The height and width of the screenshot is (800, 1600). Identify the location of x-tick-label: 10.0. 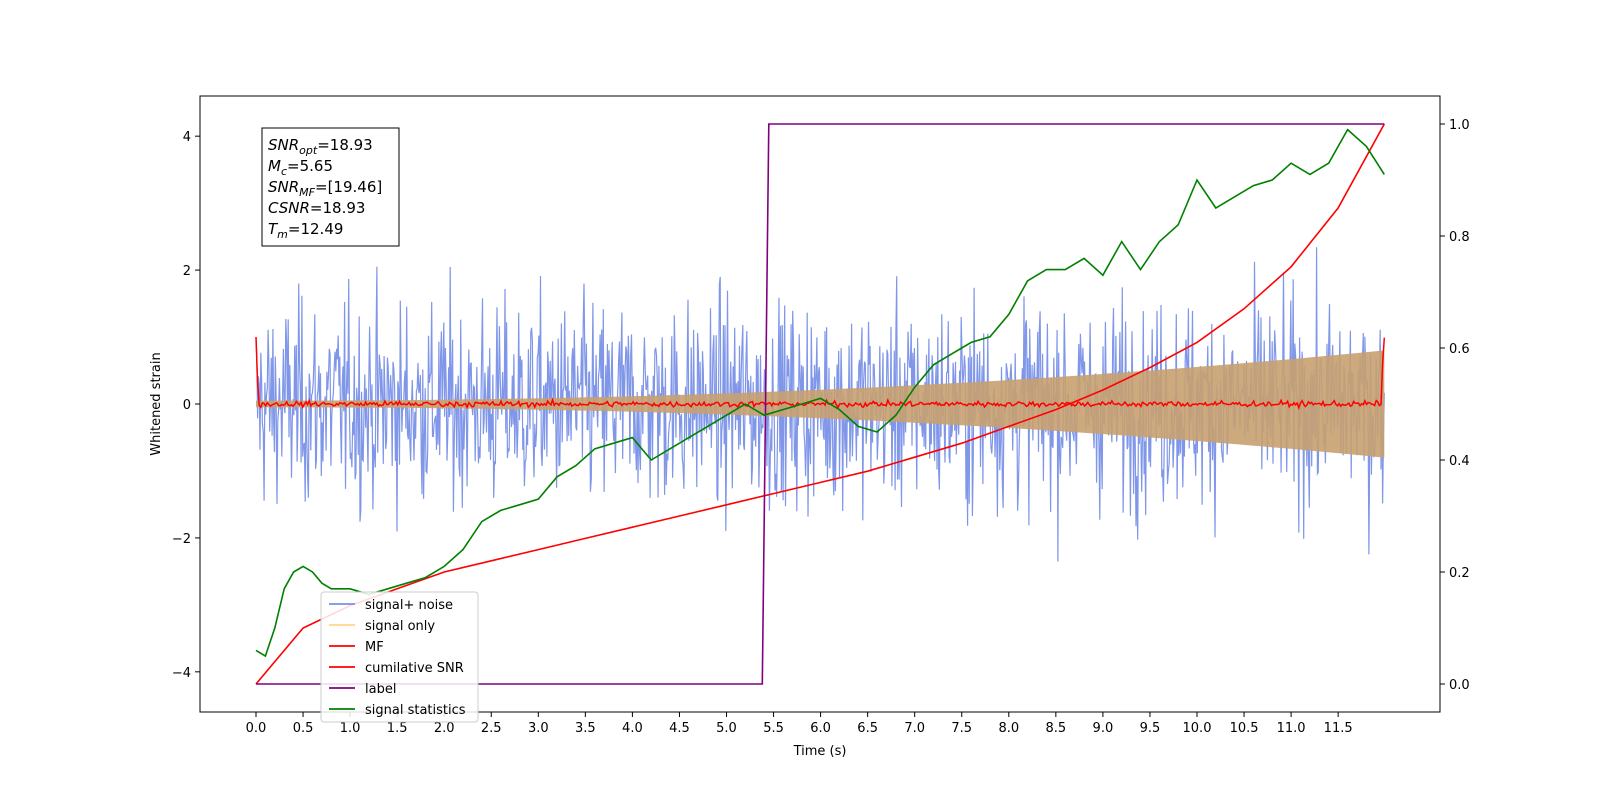
(1197, 728).